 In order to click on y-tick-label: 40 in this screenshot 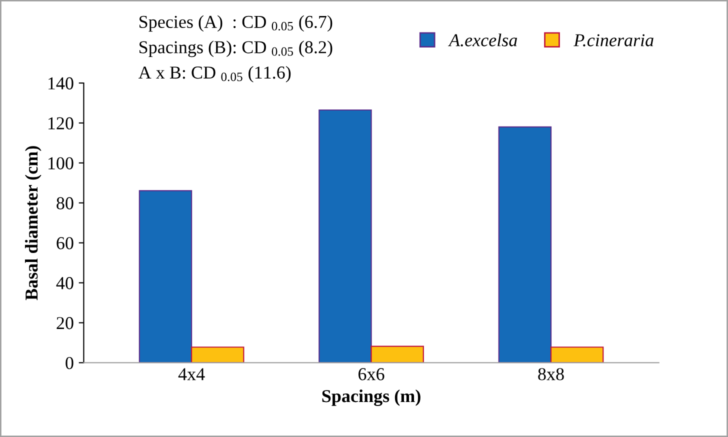, I will do `click(65, 283)`.